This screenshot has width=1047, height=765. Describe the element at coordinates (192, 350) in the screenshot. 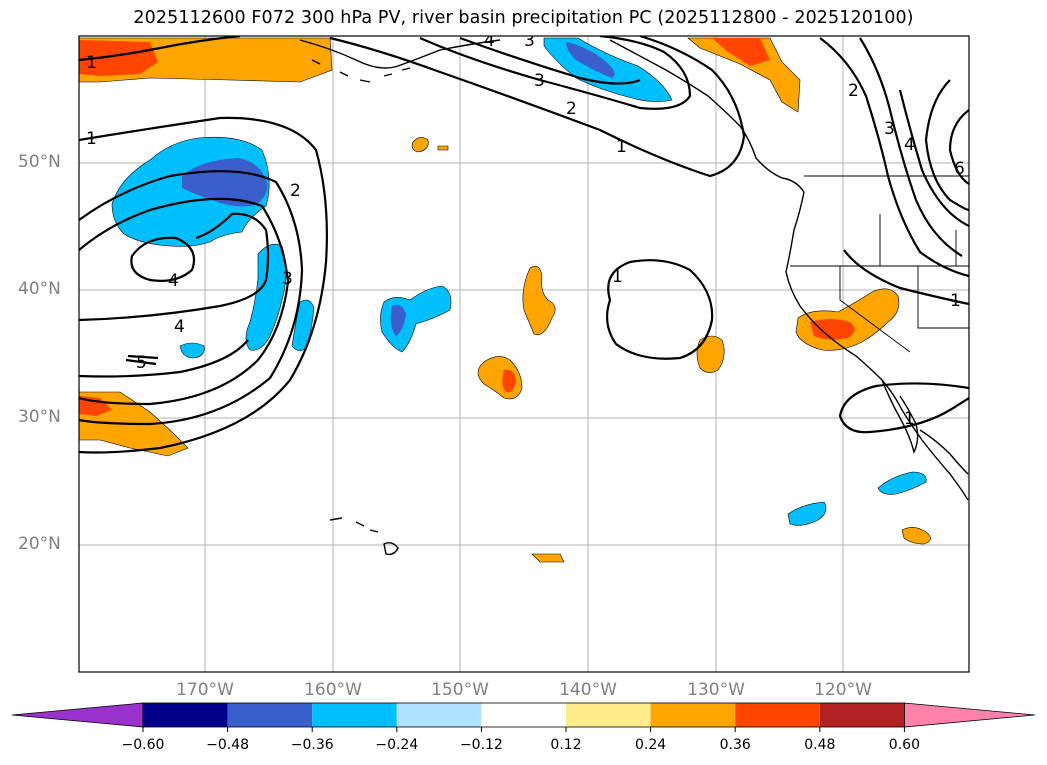

I see `precip-area-small-blue` at that location.